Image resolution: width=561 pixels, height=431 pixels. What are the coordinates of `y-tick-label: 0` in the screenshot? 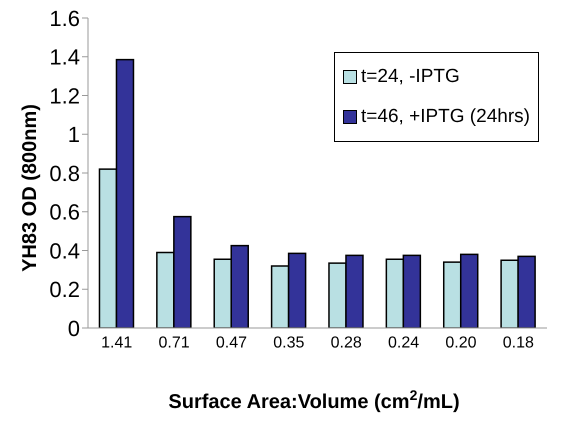 It's located at (74, 328).